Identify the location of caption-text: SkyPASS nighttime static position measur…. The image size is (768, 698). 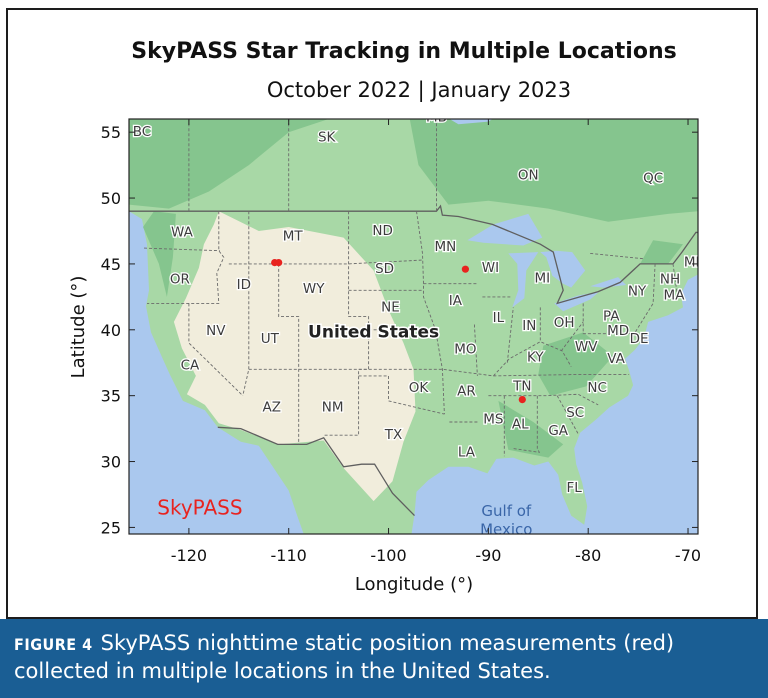
(344, 657).